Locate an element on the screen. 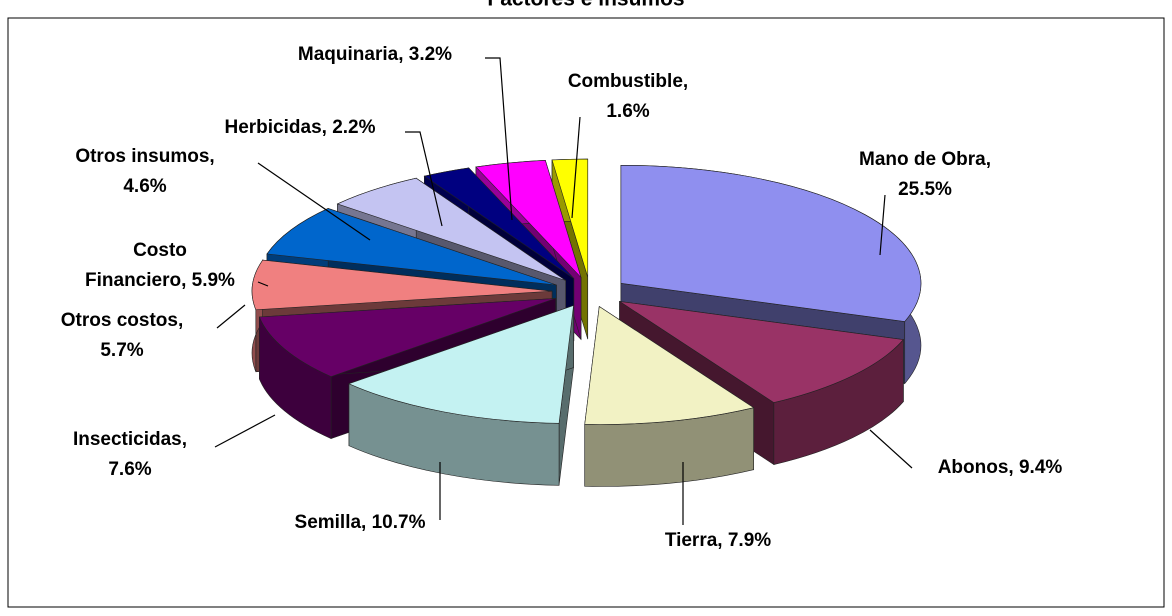 The width and height of the screenshot is (1172, 616). data-label: Tierra, 7.9% is located at coordinates (718, 540).